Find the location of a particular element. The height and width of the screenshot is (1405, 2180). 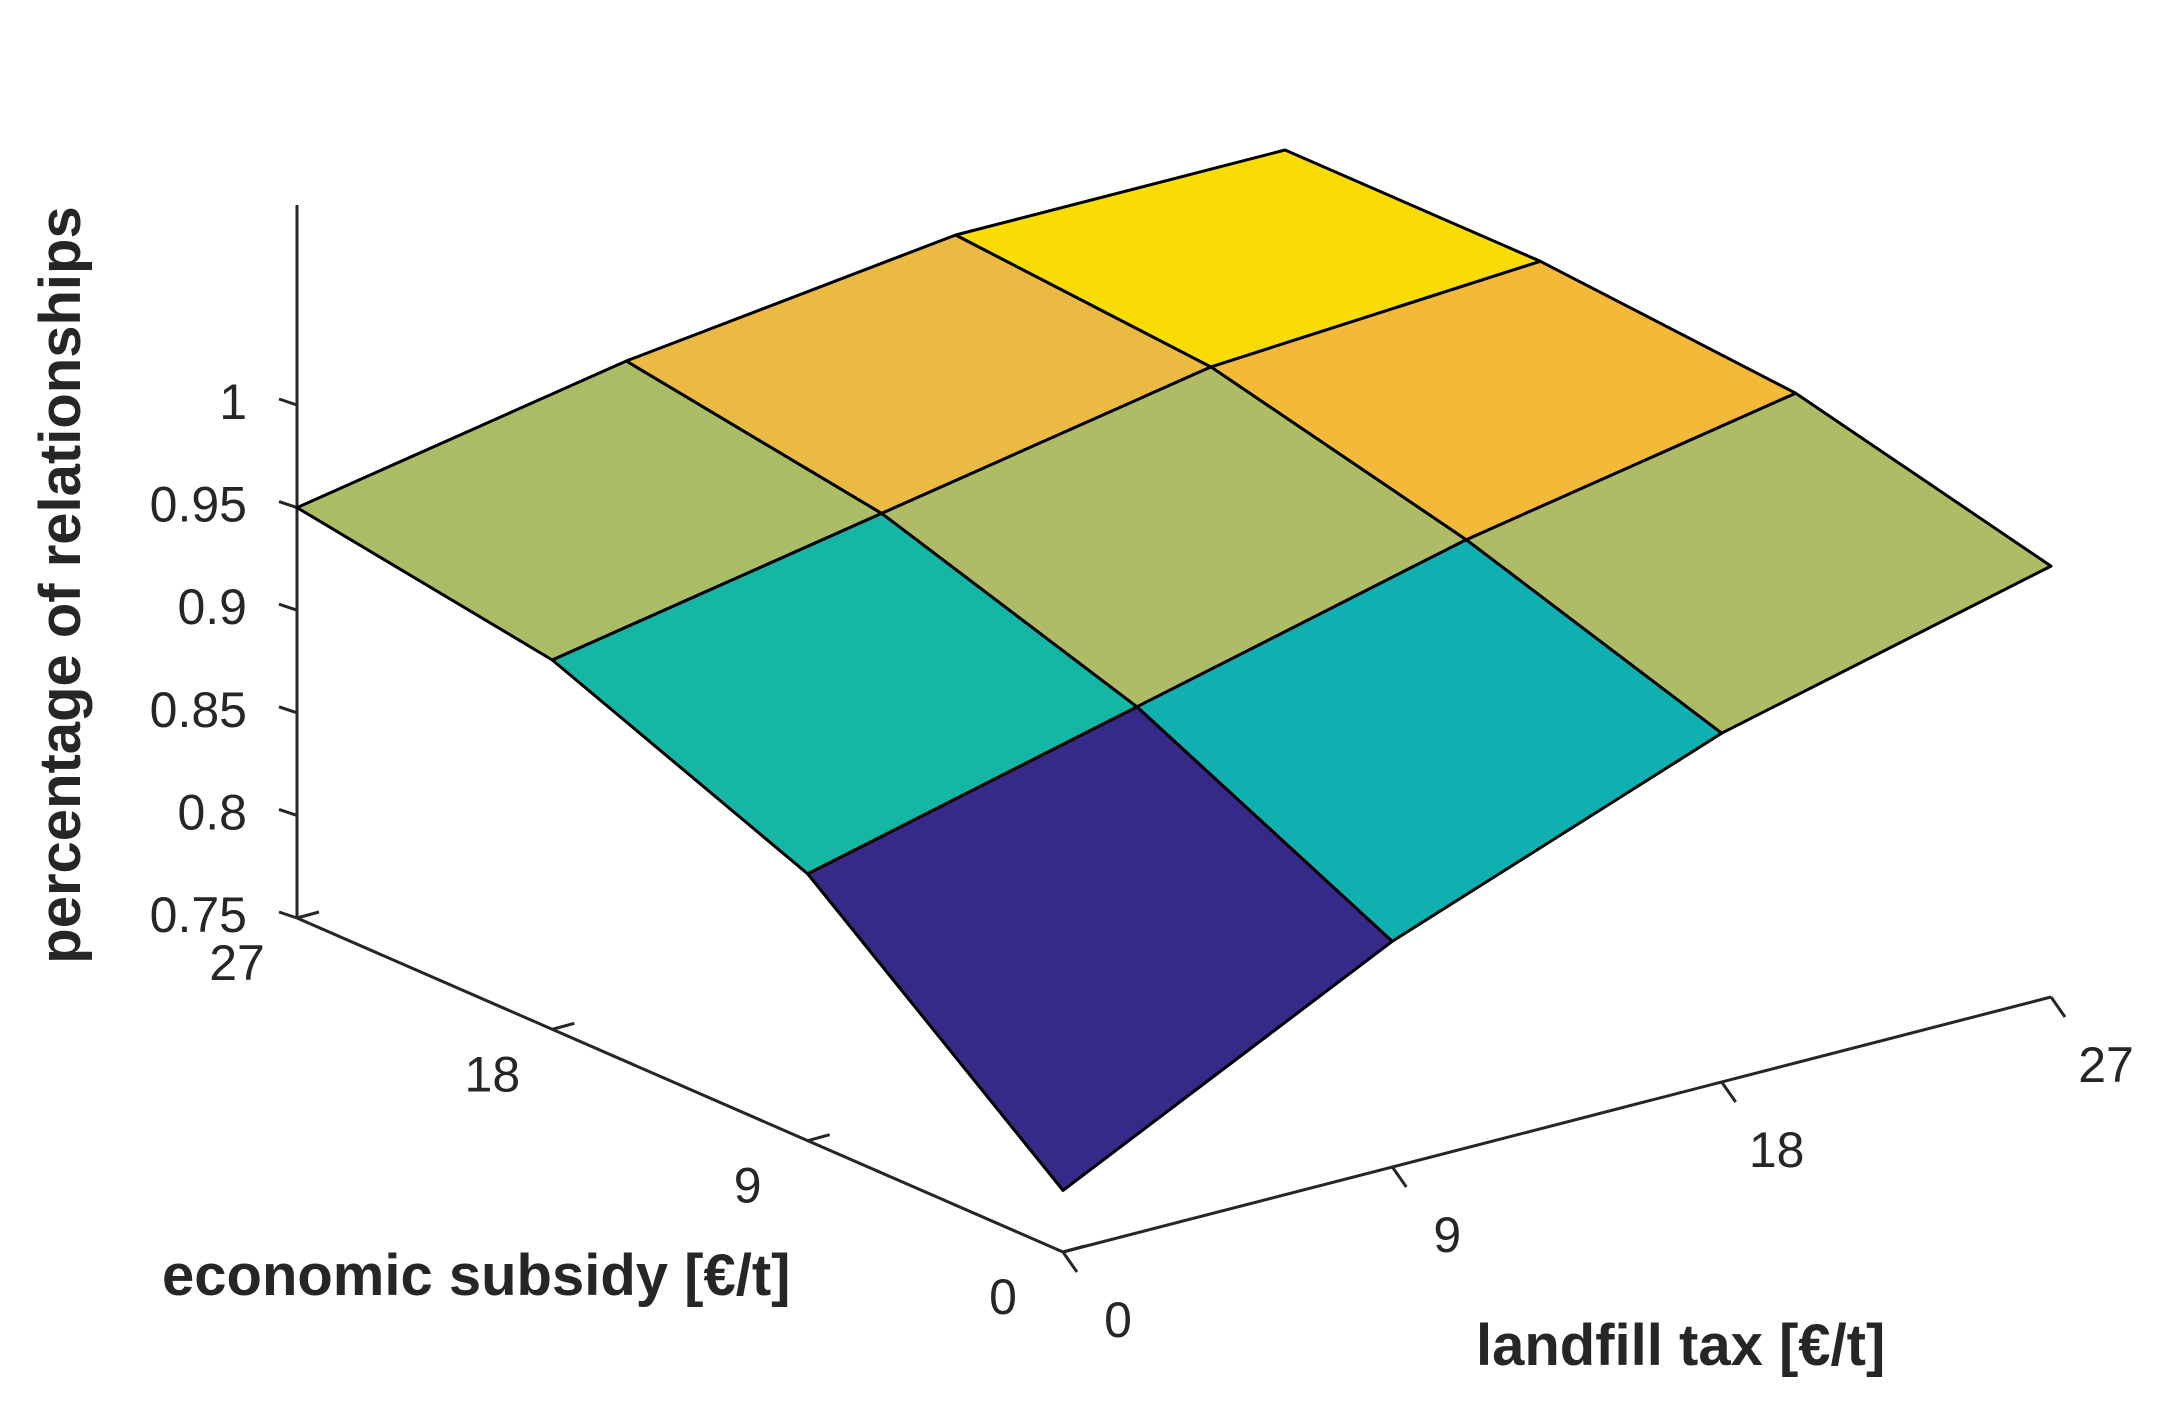

z-axis-title: percentage of relationships is located at coordinates (60, 584).